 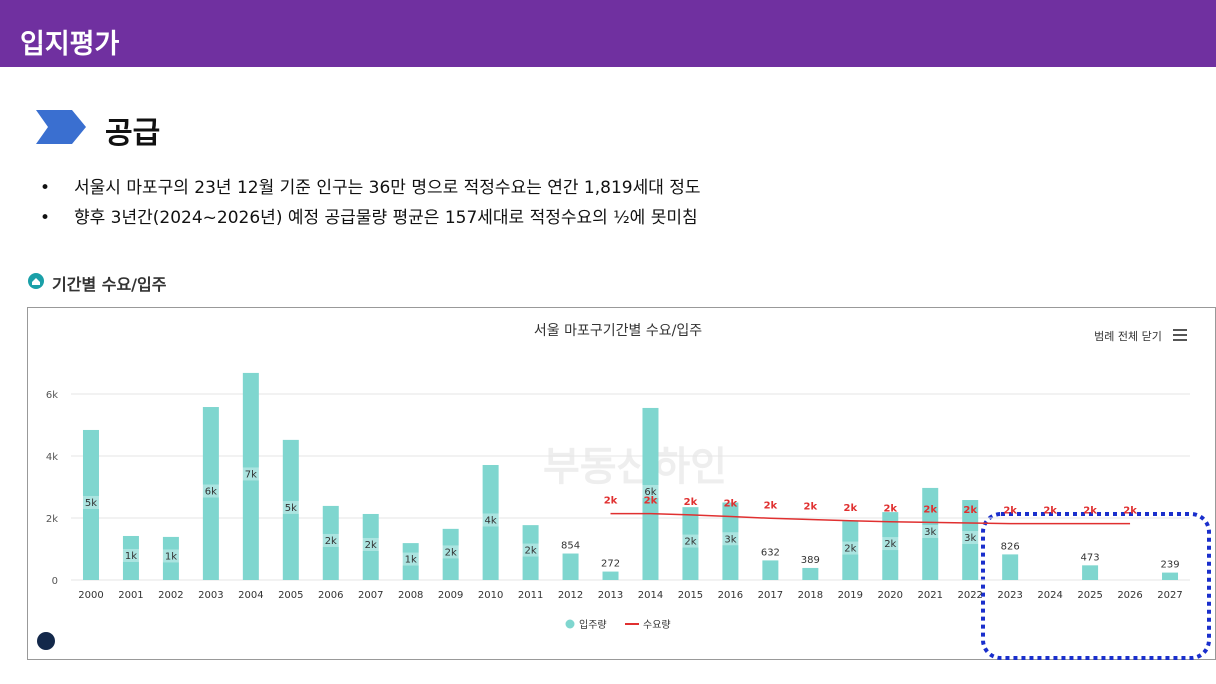 I want to click on x-tick-label: 2007, so click(x=370, y=595).